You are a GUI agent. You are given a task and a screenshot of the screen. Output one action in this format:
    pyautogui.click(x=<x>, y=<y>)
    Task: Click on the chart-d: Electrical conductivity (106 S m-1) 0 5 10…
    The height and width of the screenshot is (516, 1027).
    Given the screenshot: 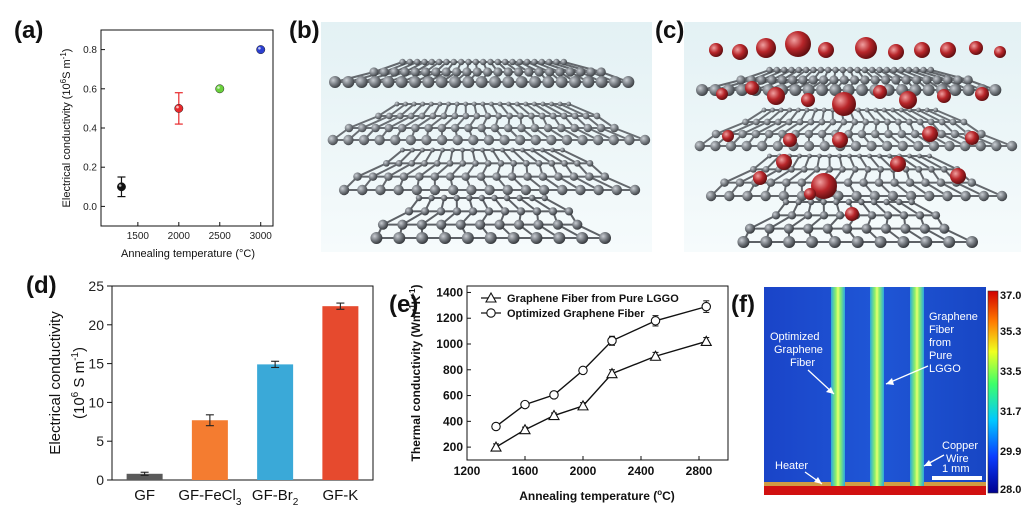 What is the action you would take?
    pyautogui.click(x=210, y=393)
    